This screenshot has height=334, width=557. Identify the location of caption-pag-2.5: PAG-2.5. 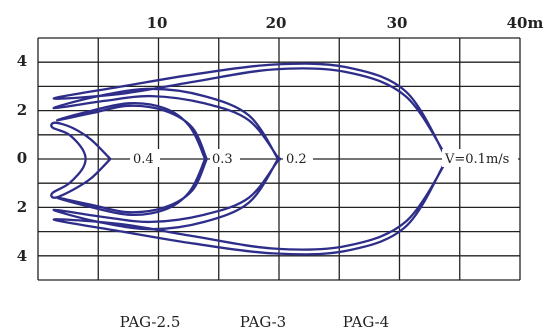
(150, 322).